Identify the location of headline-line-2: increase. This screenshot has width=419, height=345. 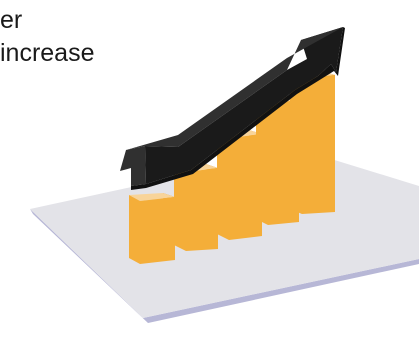
(47, 53).